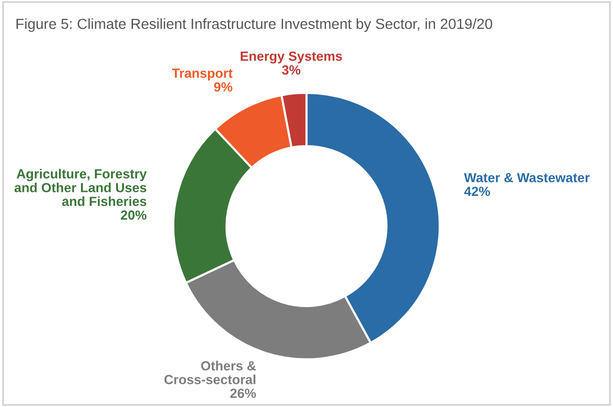  I want to click on slice-label: Others & Cross-sectoral, so click(210, 372).